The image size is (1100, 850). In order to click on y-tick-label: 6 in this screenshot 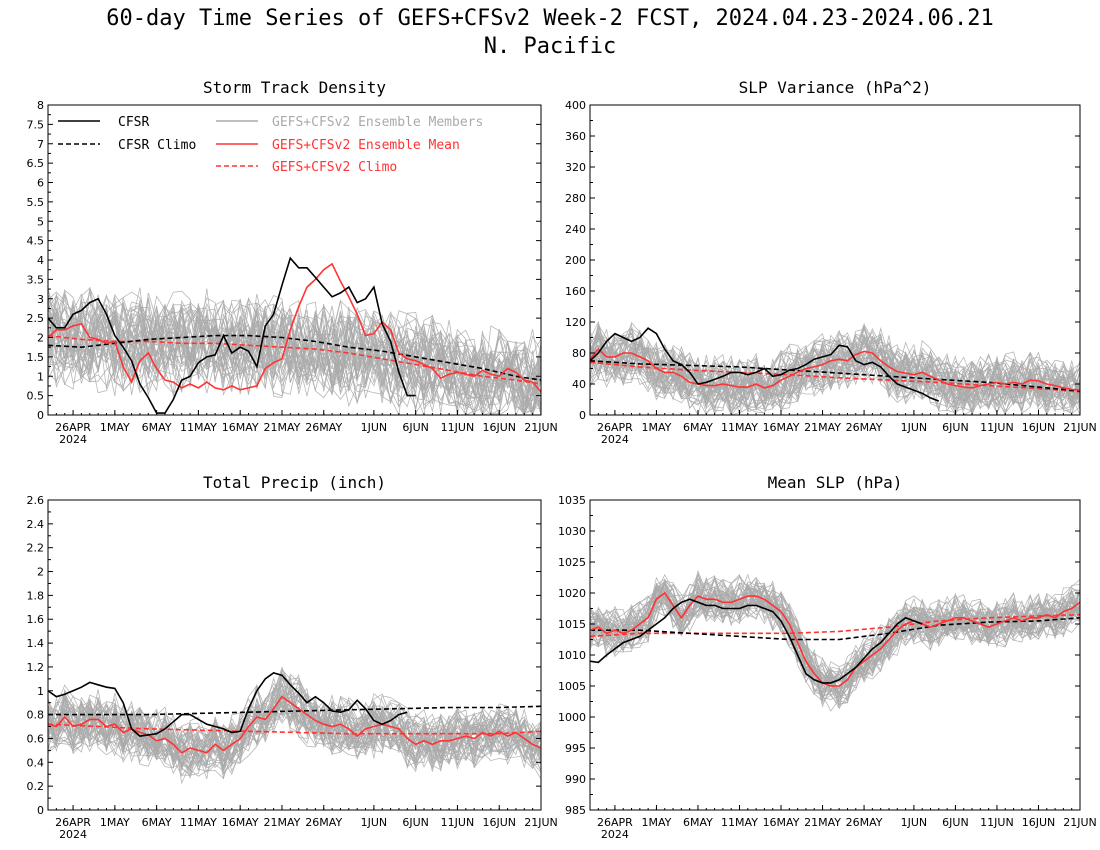, I will do `click(40, 183)`.